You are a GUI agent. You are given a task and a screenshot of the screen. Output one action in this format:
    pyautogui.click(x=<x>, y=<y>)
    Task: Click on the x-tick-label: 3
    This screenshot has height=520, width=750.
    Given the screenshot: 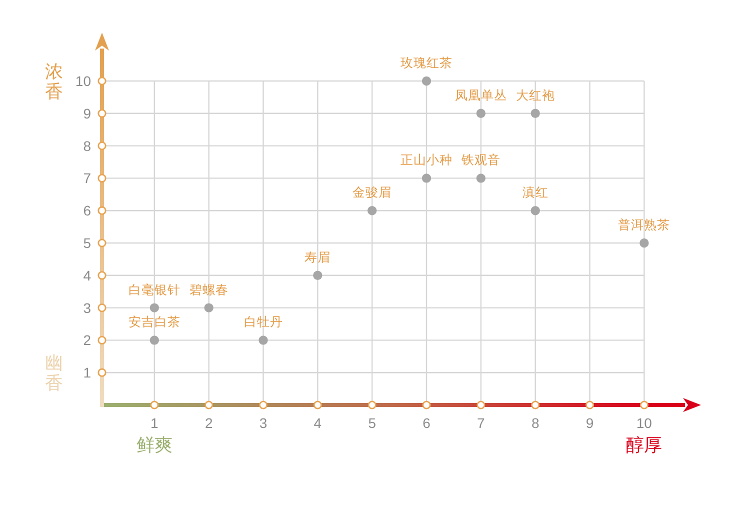 What is the action you would take?
    pyautogui.click(x=263, y=423)
    